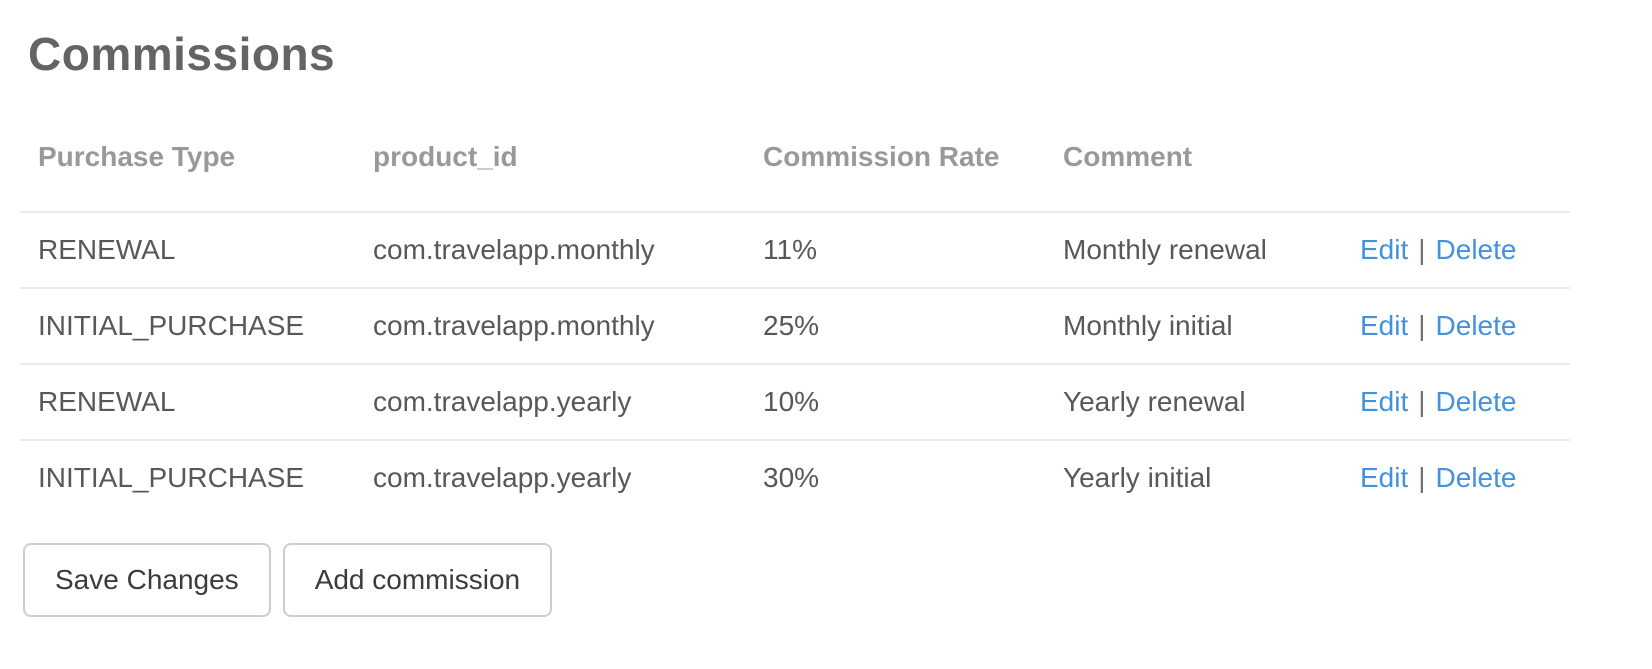 Image resolution: width=1652 pixels, height=669 pixels. Describe the element at coordinates (1211, 166) in the screenshot. I see `header-comment: Comment` at that location.